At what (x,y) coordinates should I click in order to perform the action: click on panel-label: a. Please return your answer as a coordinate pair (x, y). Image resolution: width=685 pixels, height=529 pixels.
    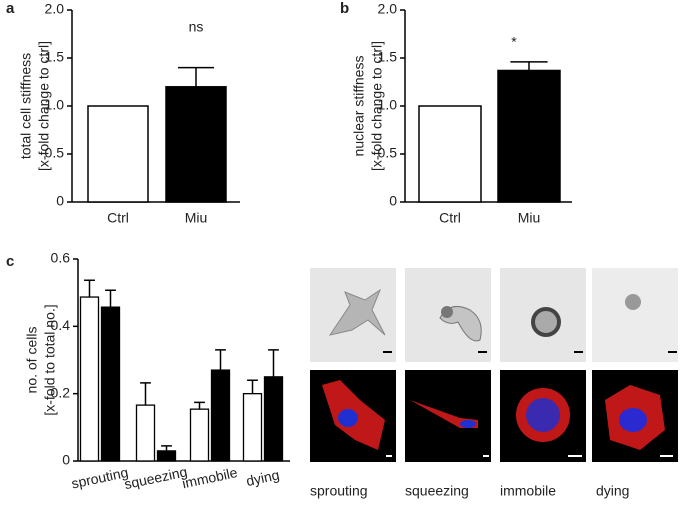
    Looking at the image, I should click on (10, 8).